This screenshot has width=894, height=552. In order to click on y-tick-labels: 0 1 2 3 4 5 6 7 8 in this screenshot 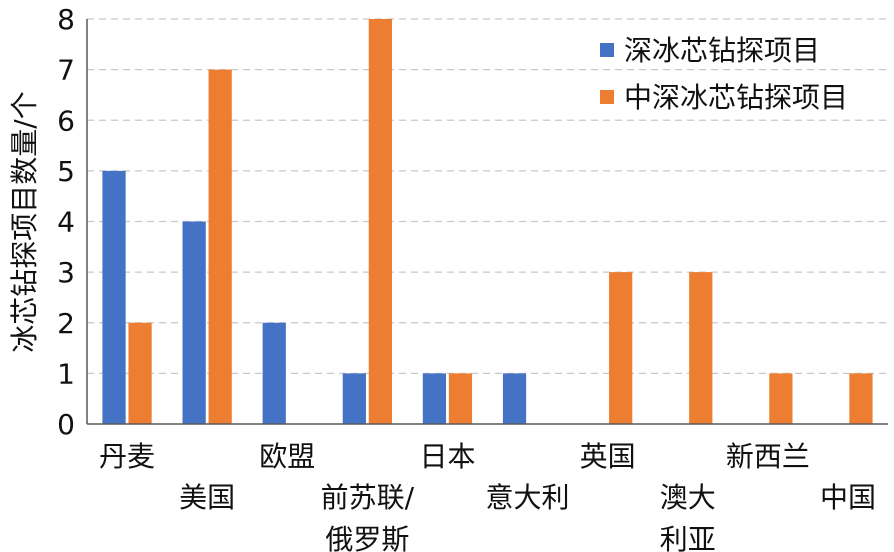, I will do `click(66, 222)`.